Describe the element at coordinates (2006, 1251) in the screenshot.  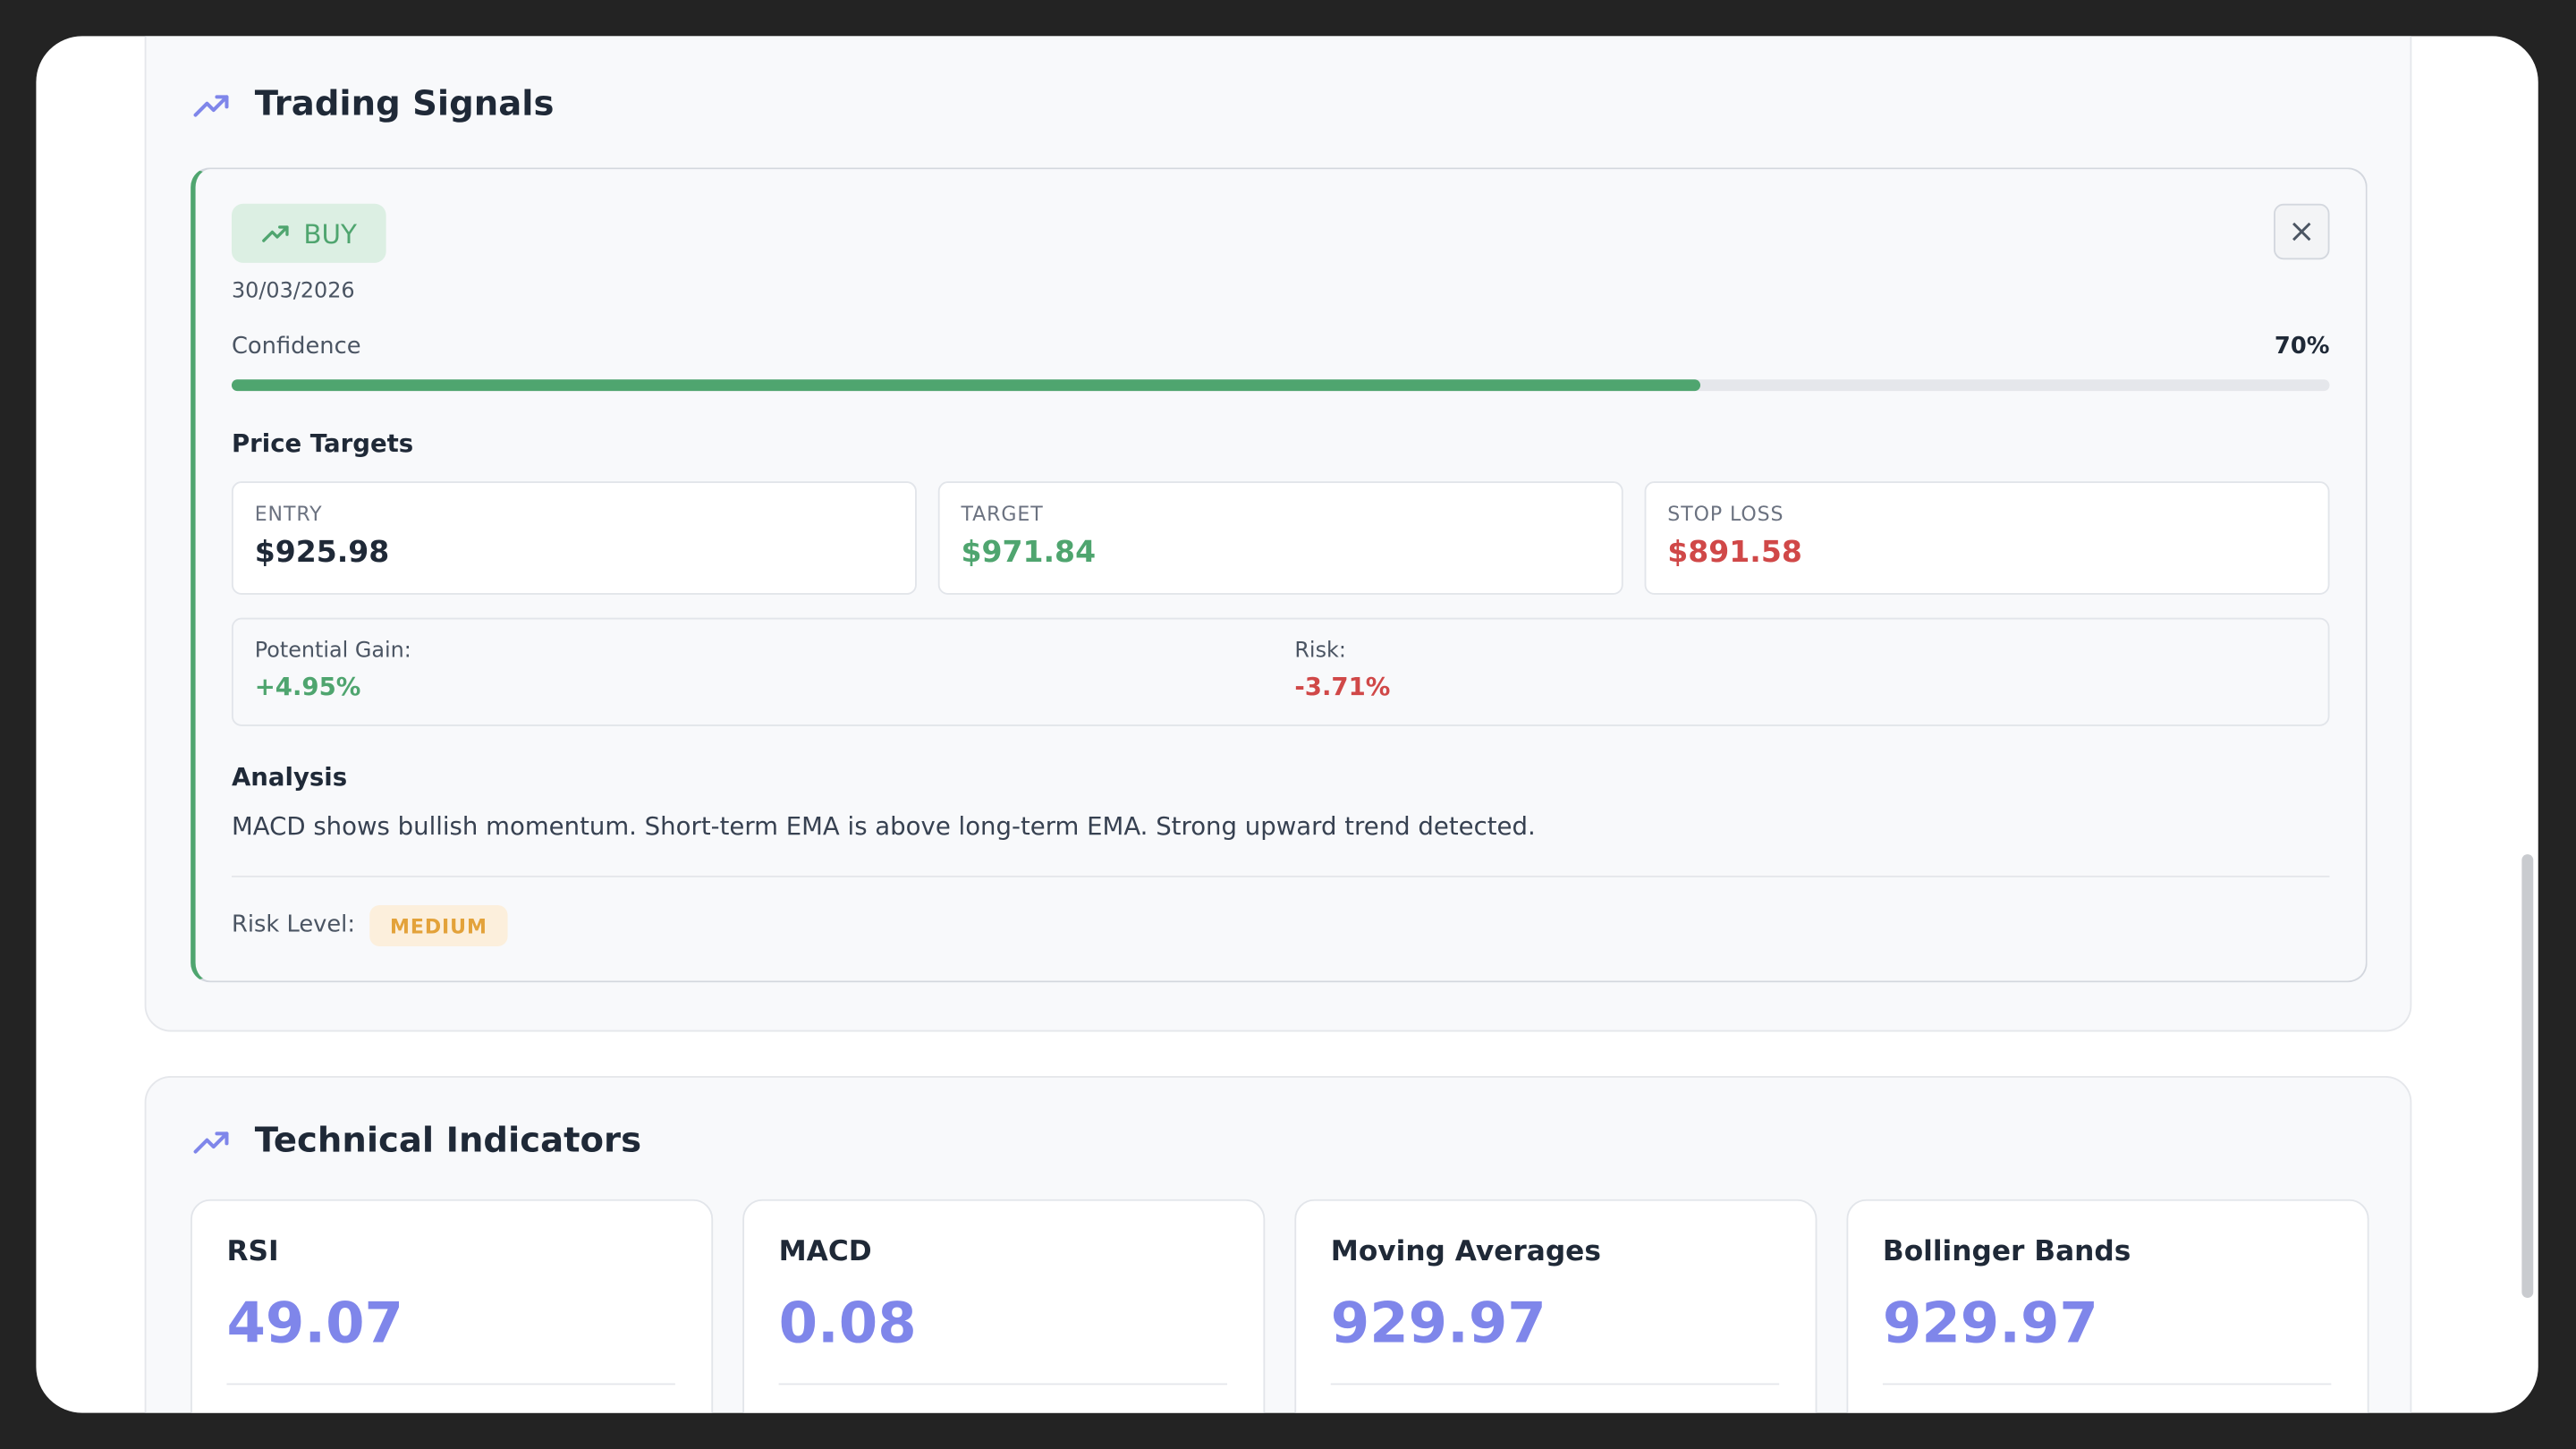
I see `indicator-name: Bollinger Bands` at that location.